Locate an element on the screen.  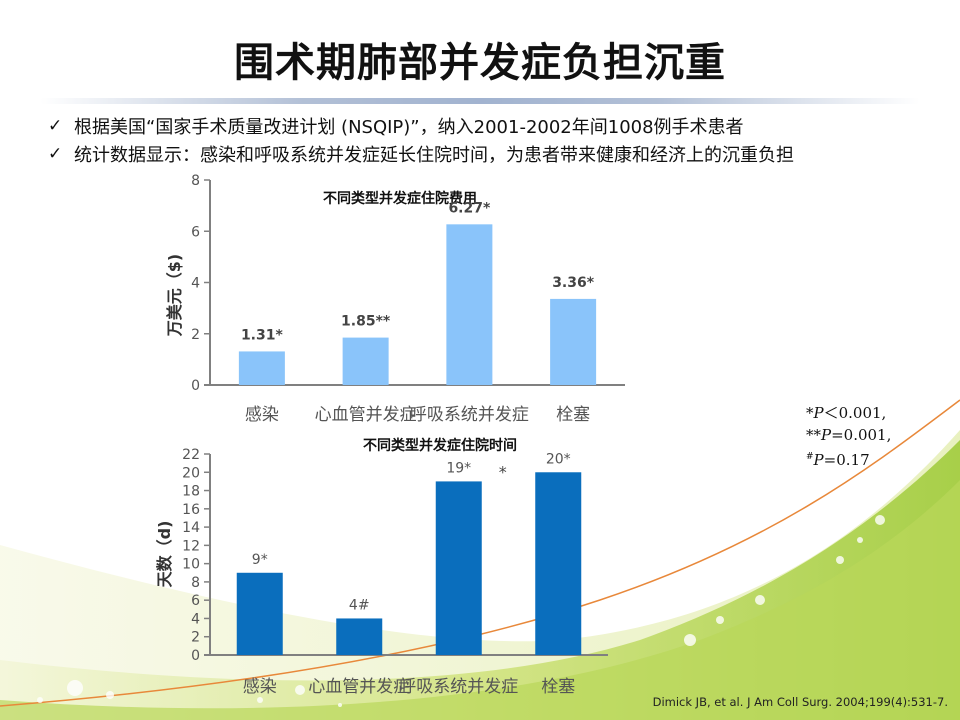
significance-notes: *P＜0.001, **P=0.001, #P=0.17 is located at coordinates (848, 436).